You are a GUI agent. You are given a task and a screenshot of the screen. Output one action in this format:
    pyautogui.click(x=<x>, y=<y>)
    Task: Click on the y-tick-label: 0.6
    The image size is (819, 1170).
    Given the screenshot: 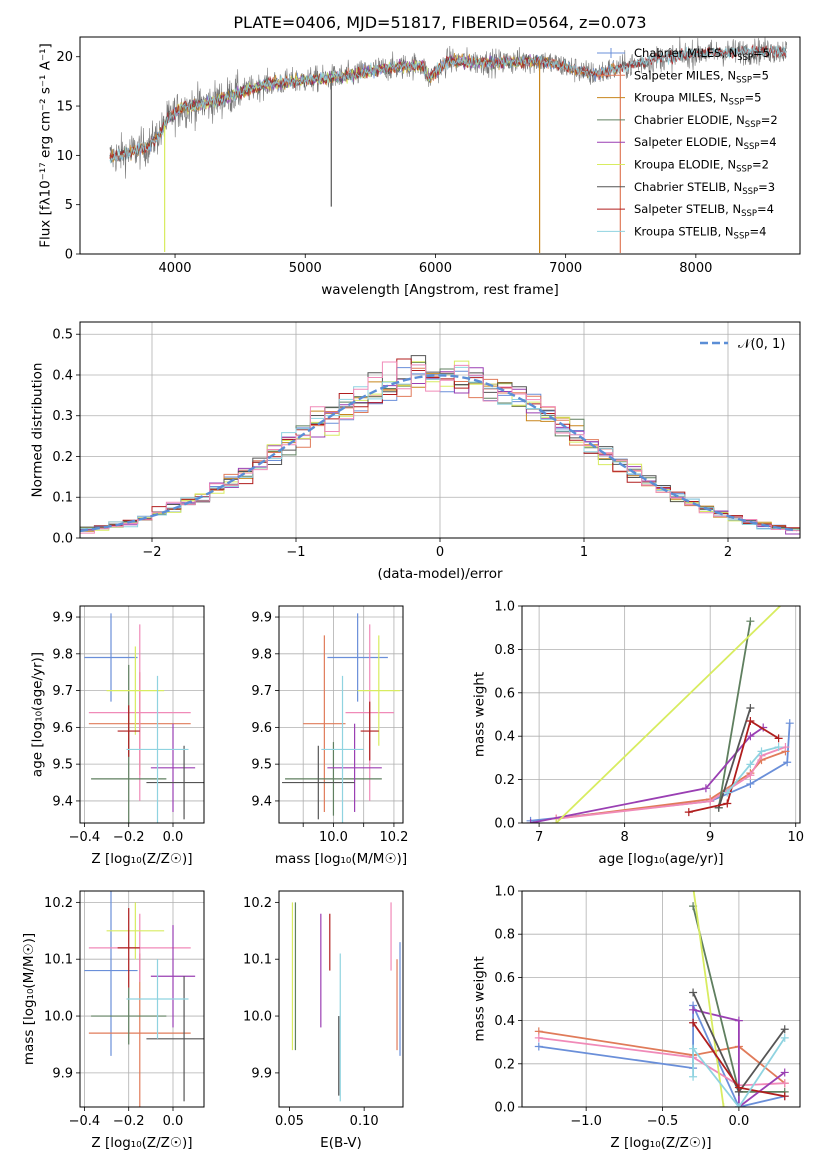 What is the action you would take?
    pyautogui.click(x=504, y=693)
    